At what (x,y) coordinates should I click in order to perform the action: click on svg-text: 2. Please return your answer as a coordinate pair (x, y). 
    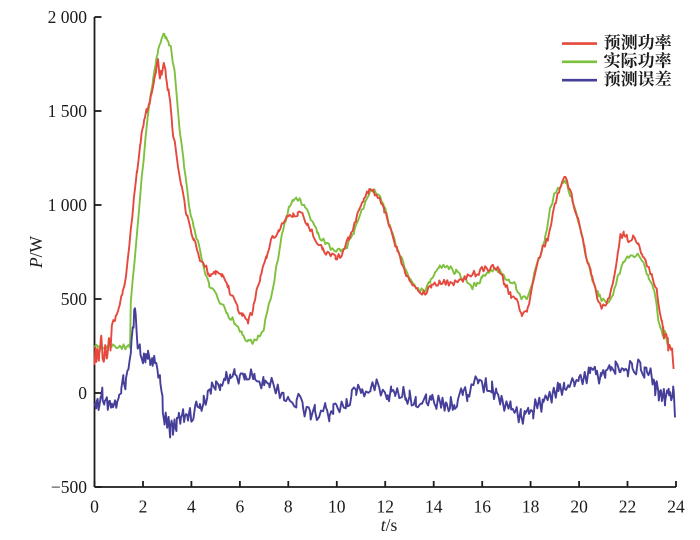
    Looking at the image, I should click on (143, 507).